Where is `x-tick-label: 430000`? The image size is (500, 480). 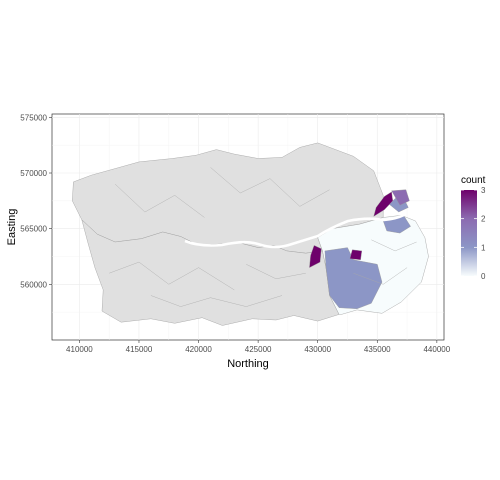
x-tick-label: 430000 is located at coordinates (317, 349).